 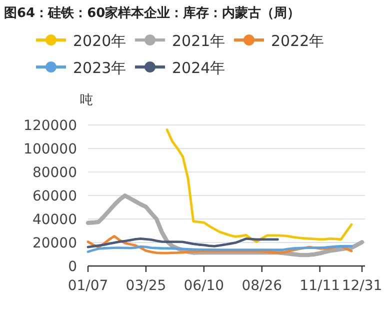 I want to click on x-tick-label: 03/25, so click(x=146, y=286).